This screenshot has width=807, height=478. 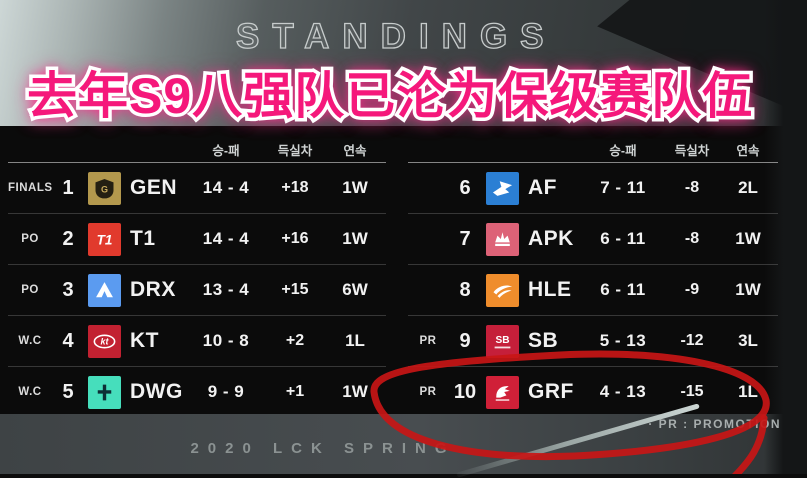 What do you see at coordinates (197, 238) in the screenshot?
I see `standings-row: PO 2 T1 T1 14 - 4 +16 1W` at bounding box center [197, 238].